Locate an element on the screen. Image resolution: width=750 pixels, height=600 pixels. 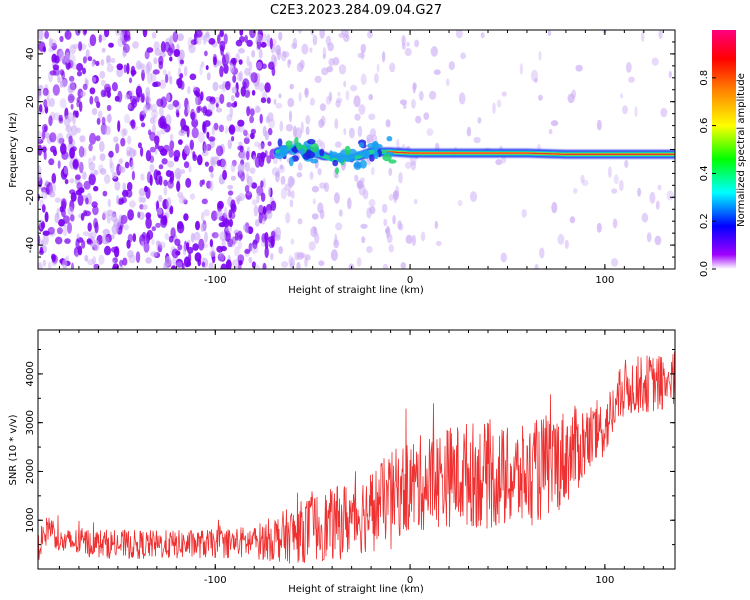
colorbar-tick-label: 0.8 is located at coordinates (704, 78).